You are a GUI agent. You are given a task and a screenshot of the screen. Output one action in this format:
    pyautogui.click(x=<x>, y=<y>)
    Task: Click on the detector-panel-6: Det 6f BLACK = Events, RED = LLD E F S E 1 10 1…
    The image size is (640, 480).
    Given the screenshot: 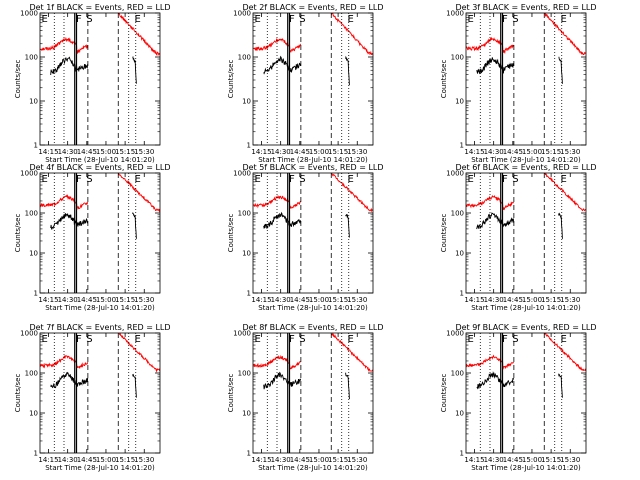 What is the action you would take?
    pyautogui.click(x=518, y=237)
    